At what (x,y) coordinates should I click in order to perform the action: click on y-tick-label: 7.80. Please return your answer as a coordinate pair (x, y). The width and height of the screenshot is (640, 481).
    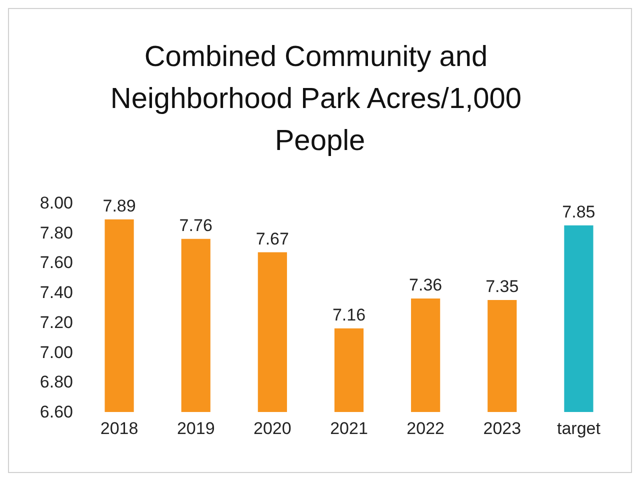
    Looking at the image, I should click on (56, 232).